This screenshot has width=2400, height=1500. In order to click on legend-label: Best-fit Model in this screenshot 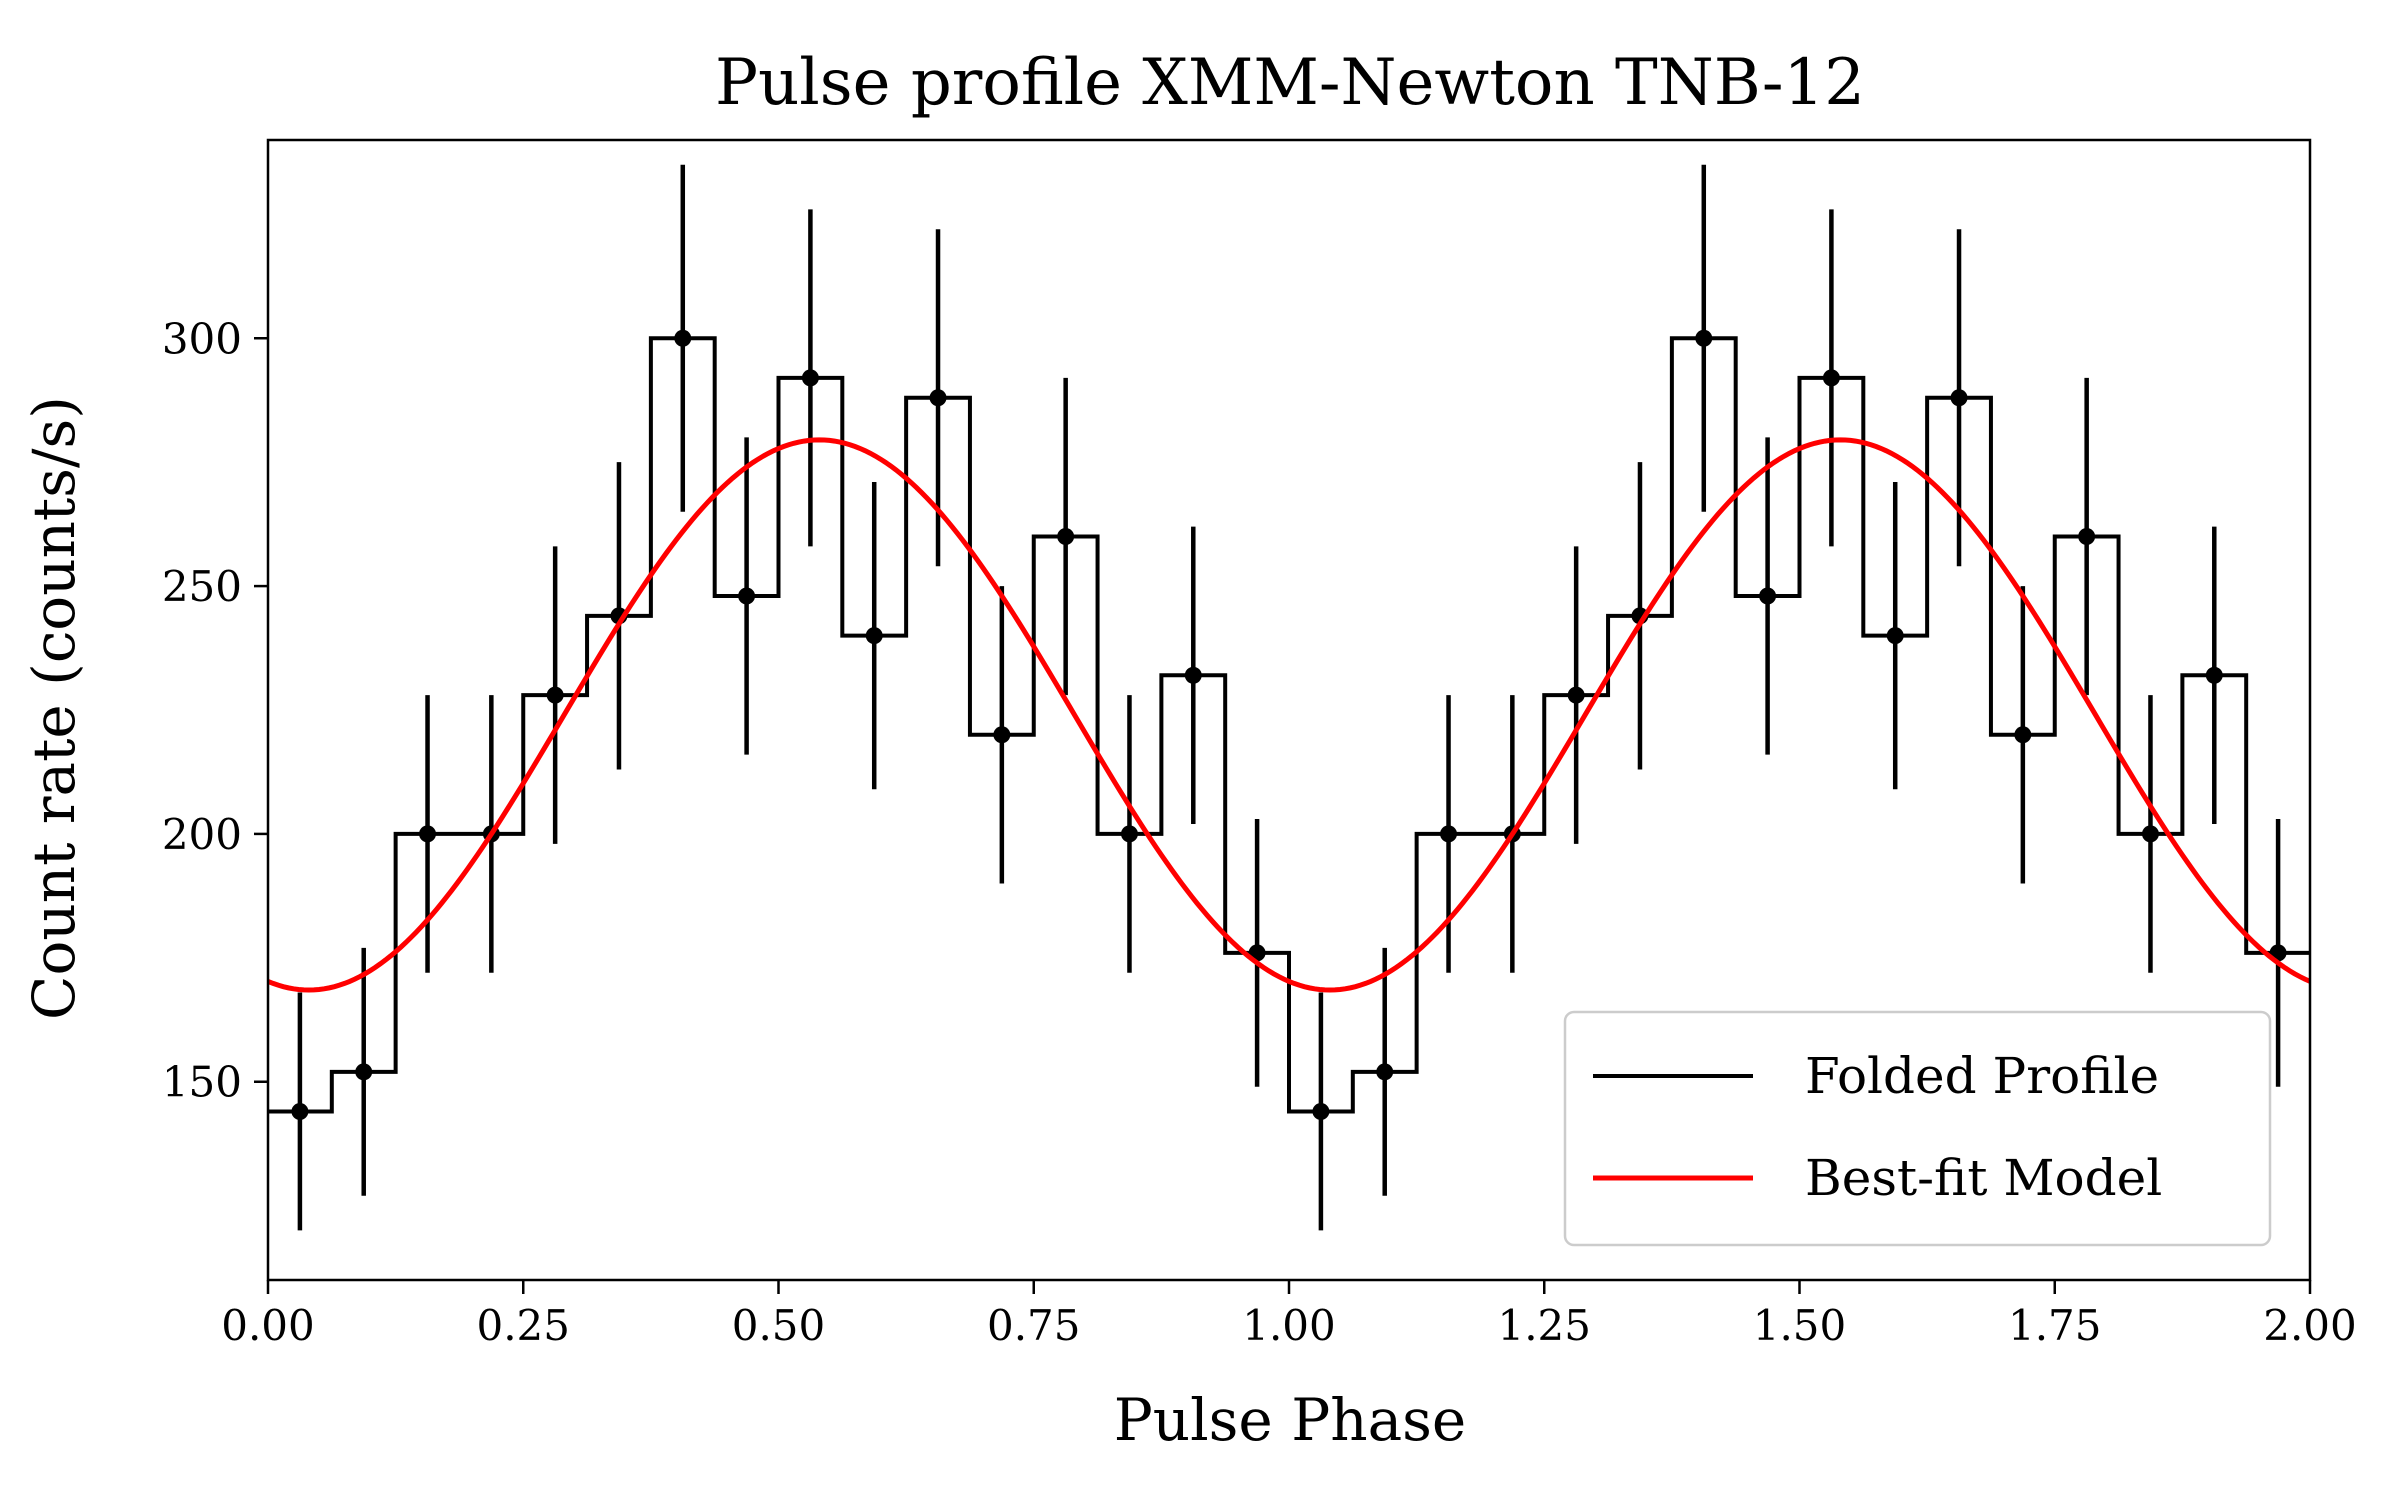, I will do `click(1983, 1178)`.